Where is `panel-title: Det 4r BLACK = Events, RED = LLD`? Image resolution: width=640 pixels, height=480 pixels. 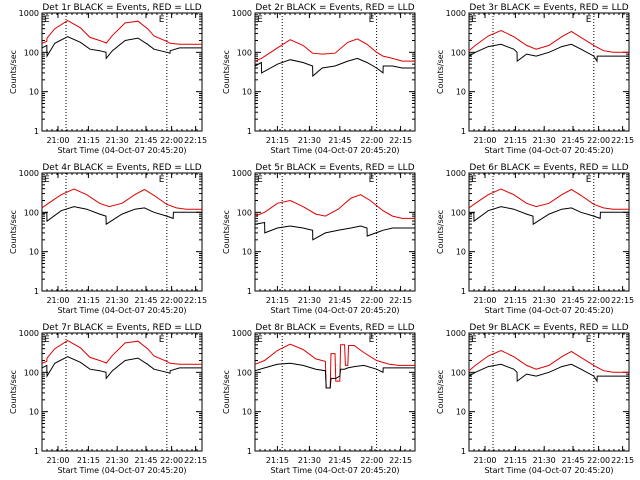
panel-title: Det 4r BLACK = Events, RED = LLD is located at coordinates (121, 168).